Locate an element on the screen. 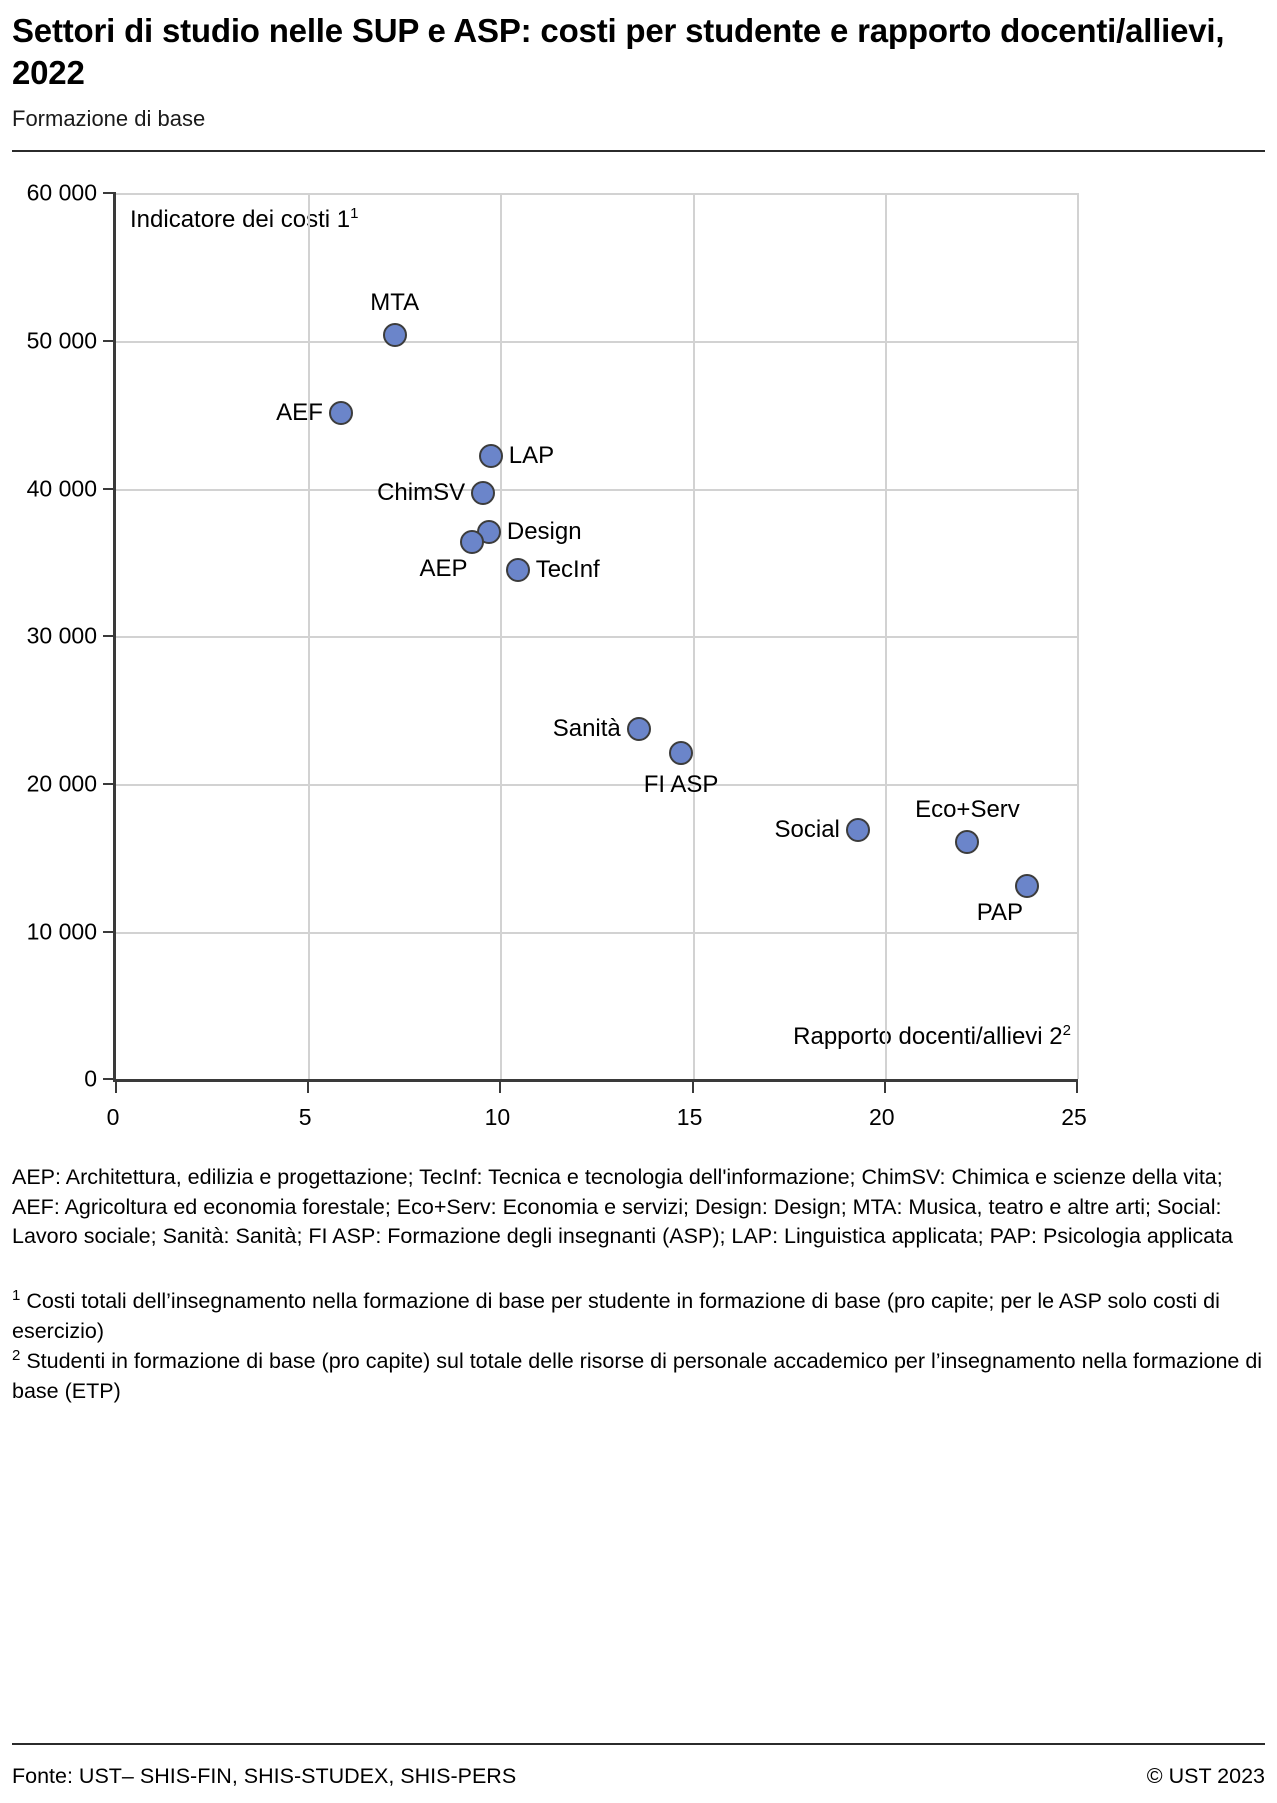 This screenshot has width=1277, height=1803. data-point-label: FI ASP is located at coordinates (681, 785).